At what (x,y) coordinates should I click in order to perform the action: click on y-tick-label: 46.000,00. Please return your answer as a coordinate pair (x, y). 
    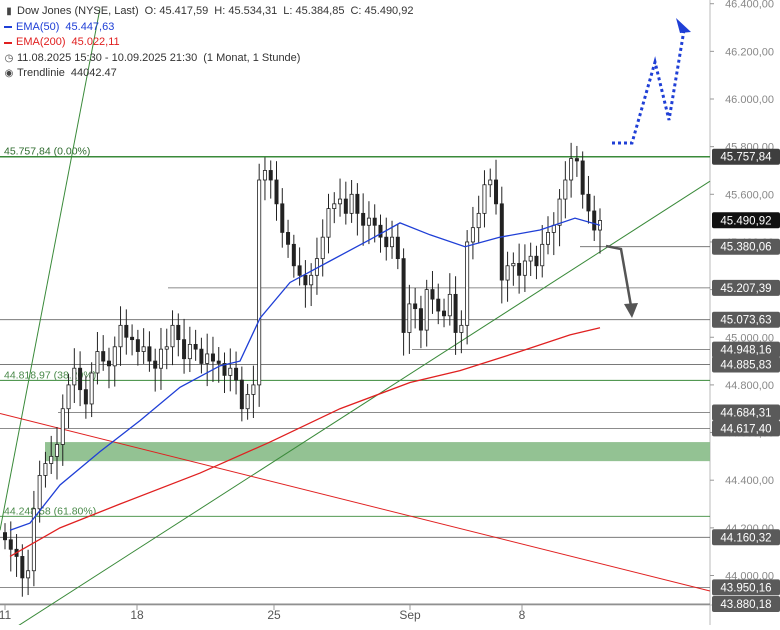
    Looking at the image, I should click on (749, 100).